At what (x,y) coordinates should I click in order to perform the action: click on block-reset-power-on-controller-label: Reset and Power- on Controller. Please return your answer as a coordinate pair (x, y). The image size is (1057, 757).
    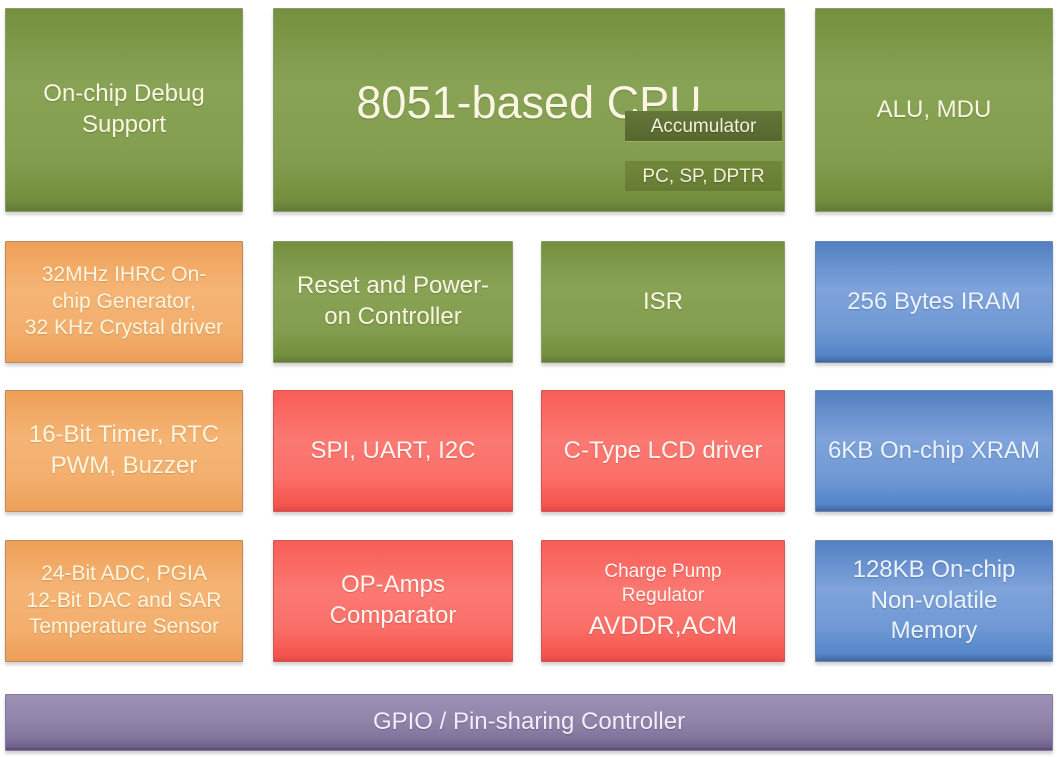
    Looking at the image, I should click on (393, 301).